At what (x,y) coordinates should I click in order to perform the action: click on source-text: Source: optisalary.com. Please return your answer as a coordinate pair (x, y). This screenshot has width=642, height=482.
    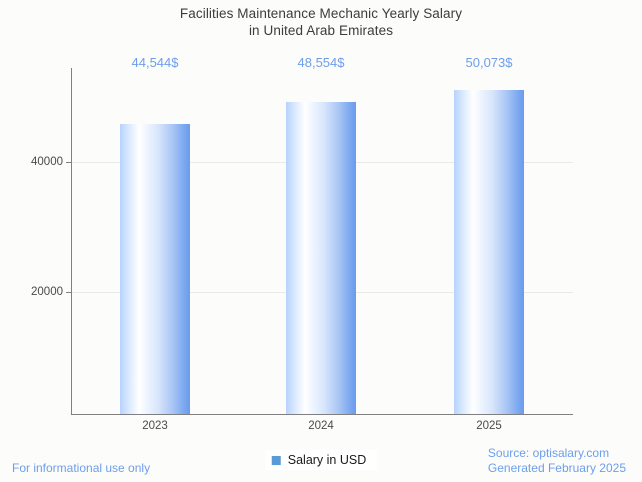
    Looking at the image, I should click on (548, 453).